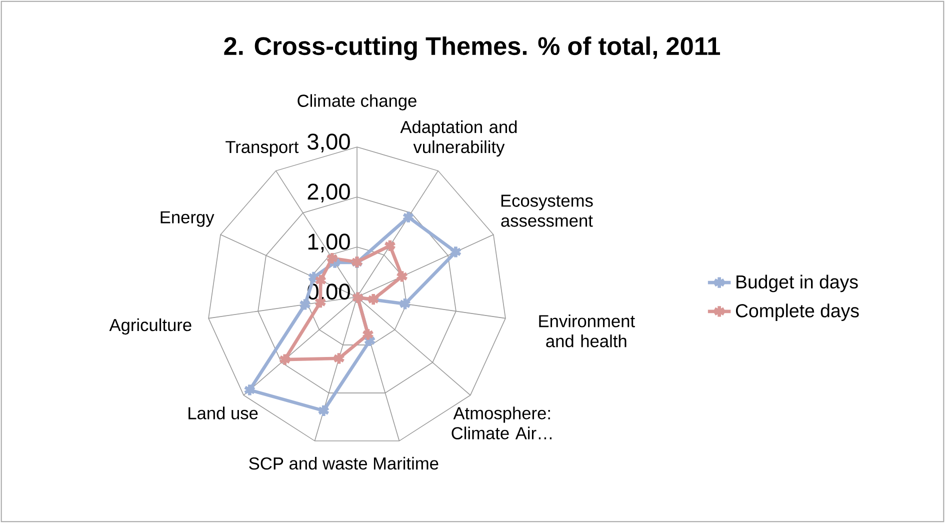  I want to click on spoke-label: Environment and health, so click(587, 331).